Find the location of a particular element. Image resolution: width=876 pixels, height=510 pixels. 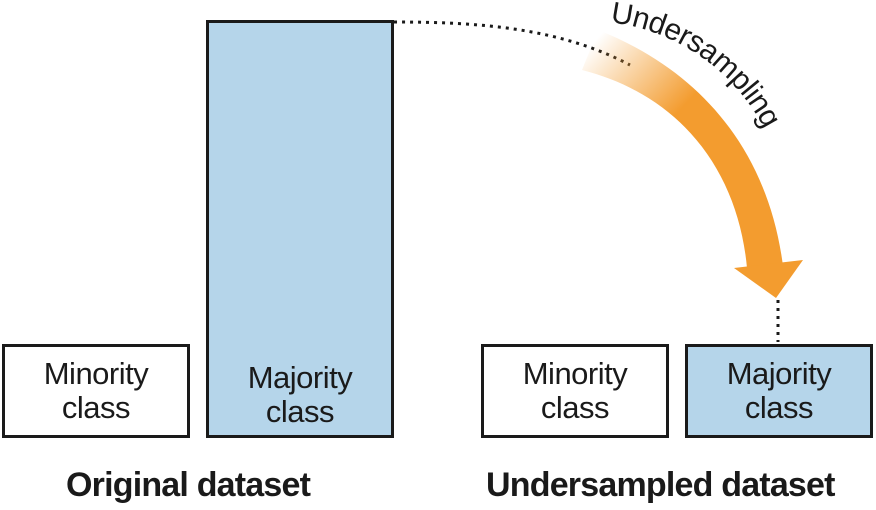

undersampled-minority-label-line2: class is located at coordinates (575, 407).